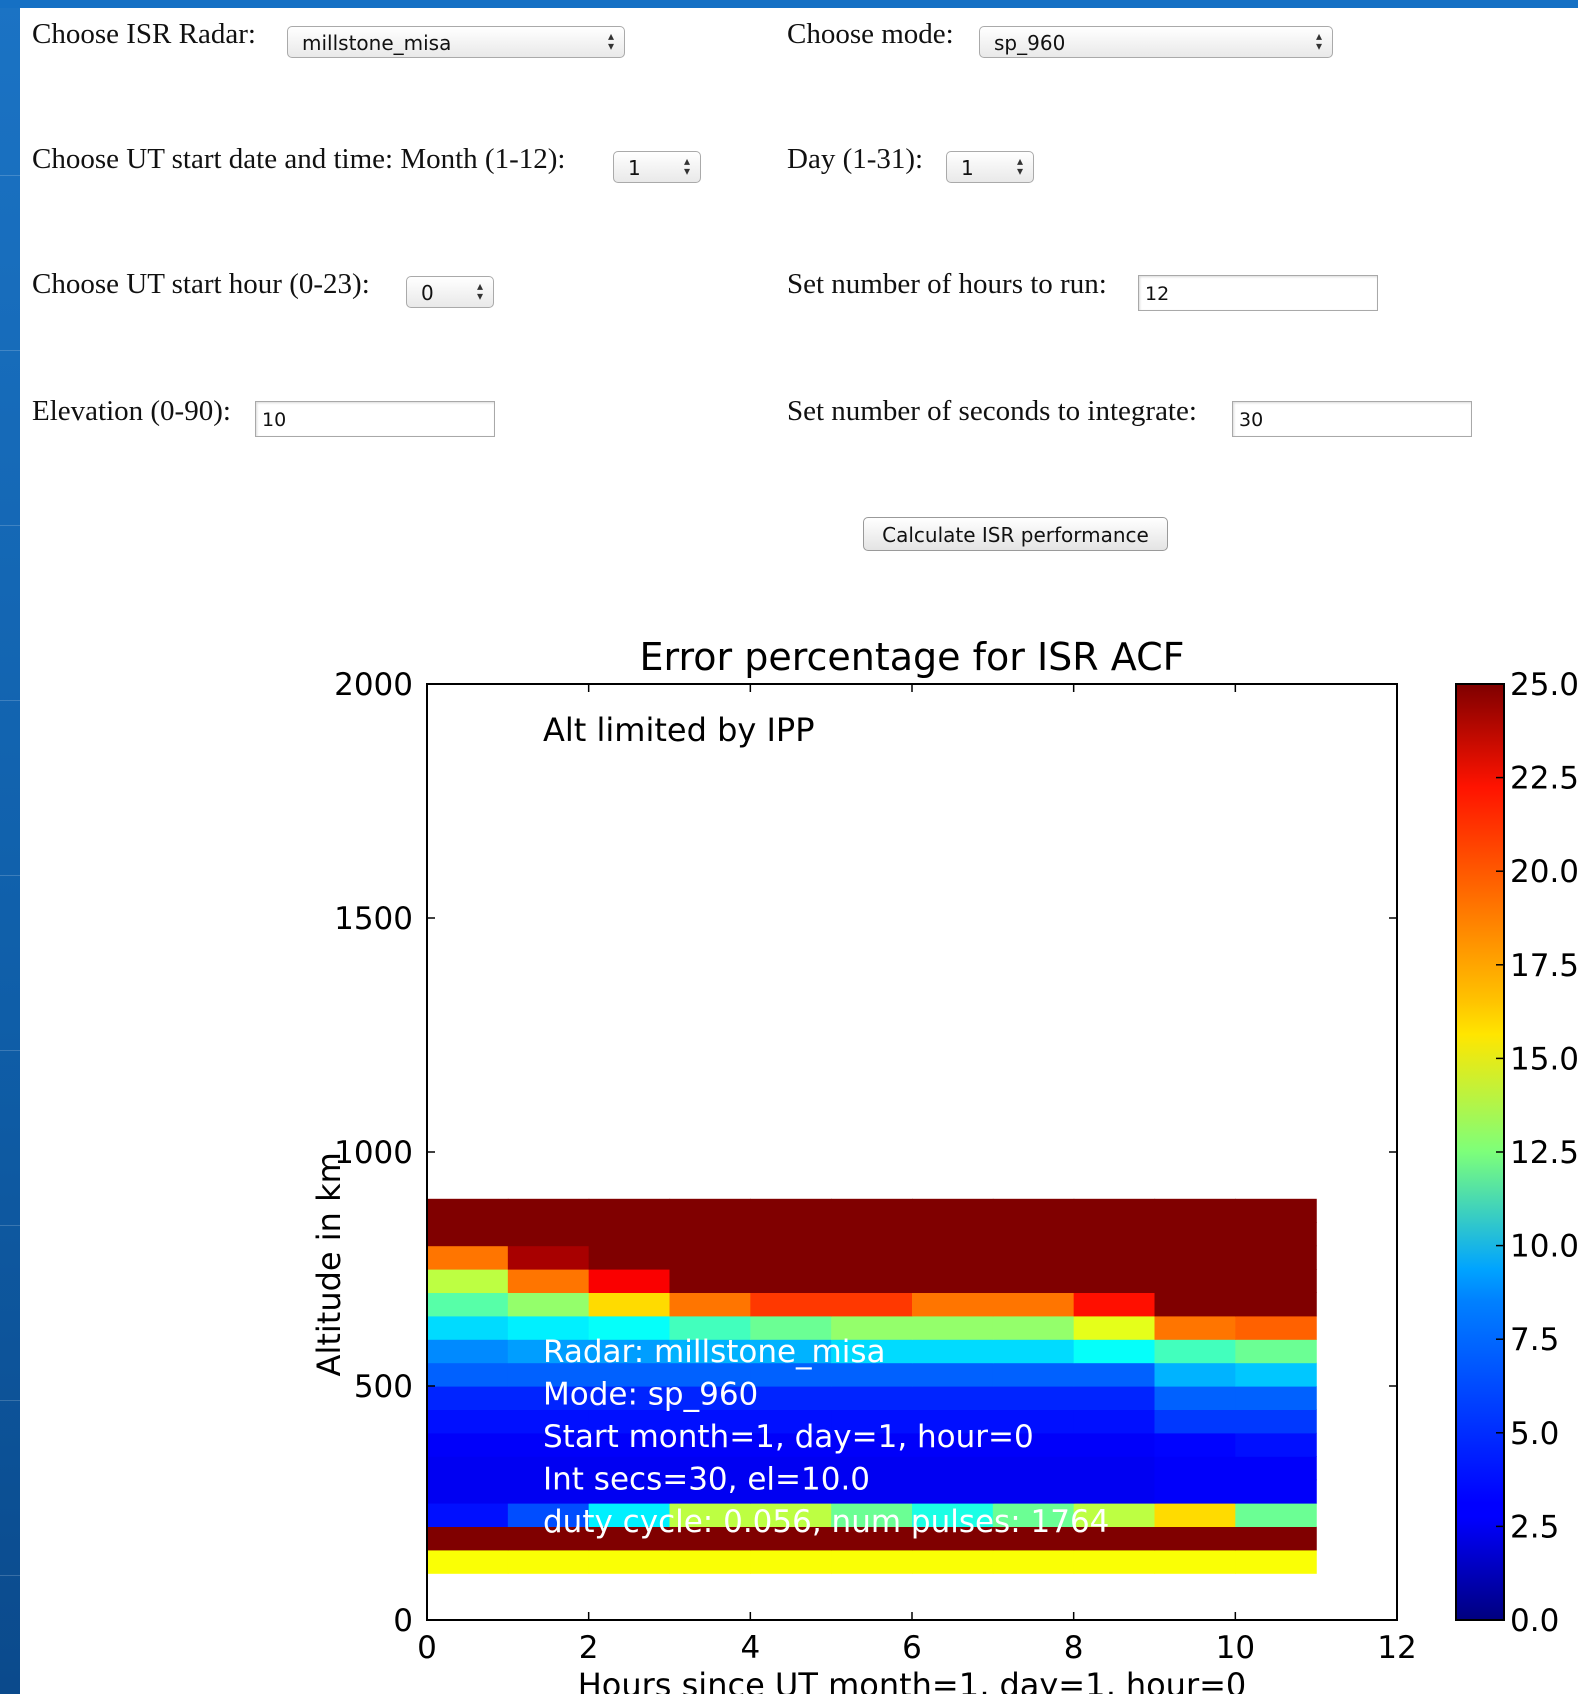  I want to click on month-select-value: 1, so click(634, 168).